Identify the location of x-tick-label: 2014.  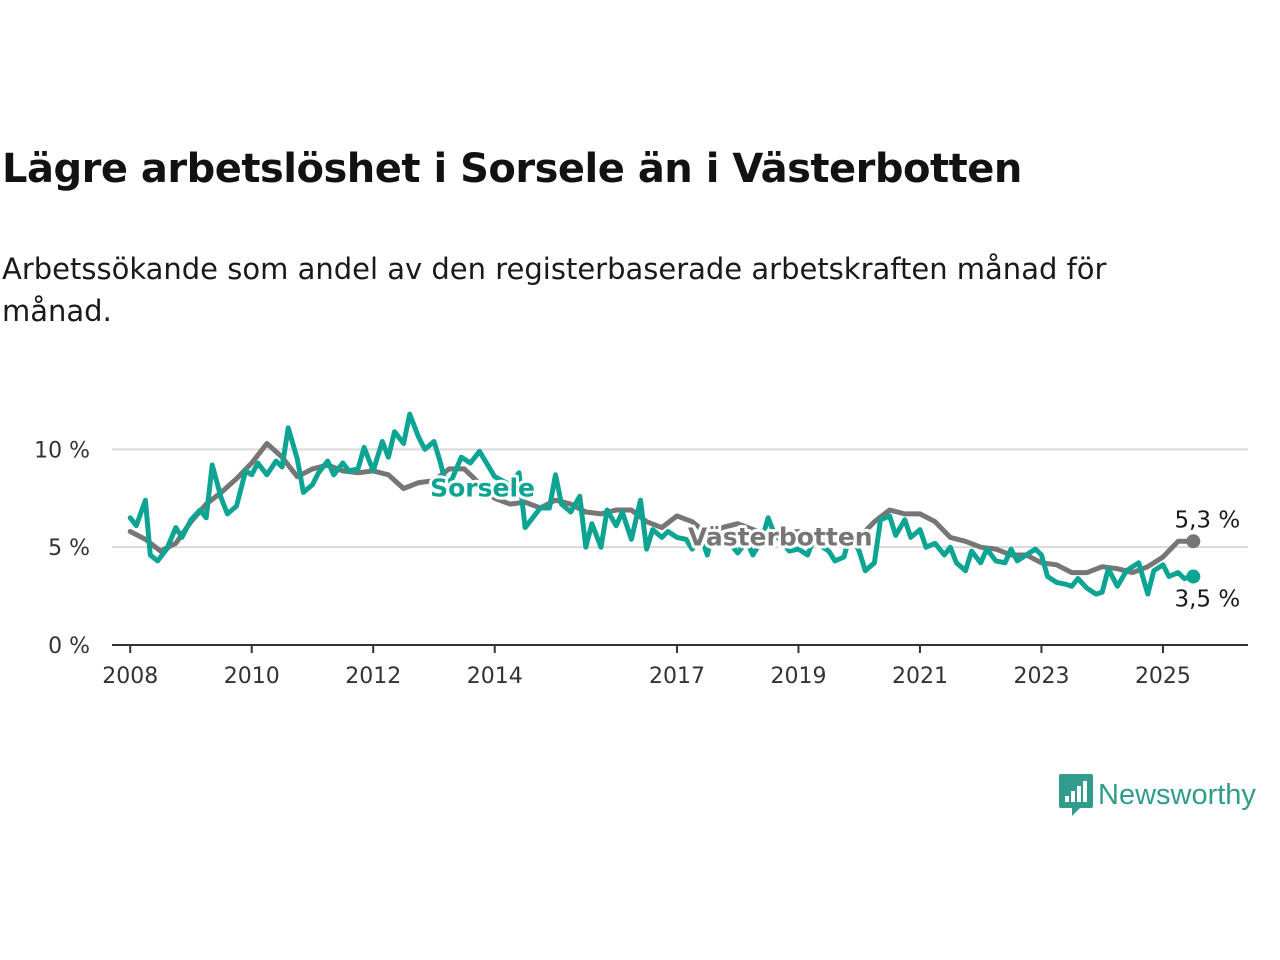
(495, 676).